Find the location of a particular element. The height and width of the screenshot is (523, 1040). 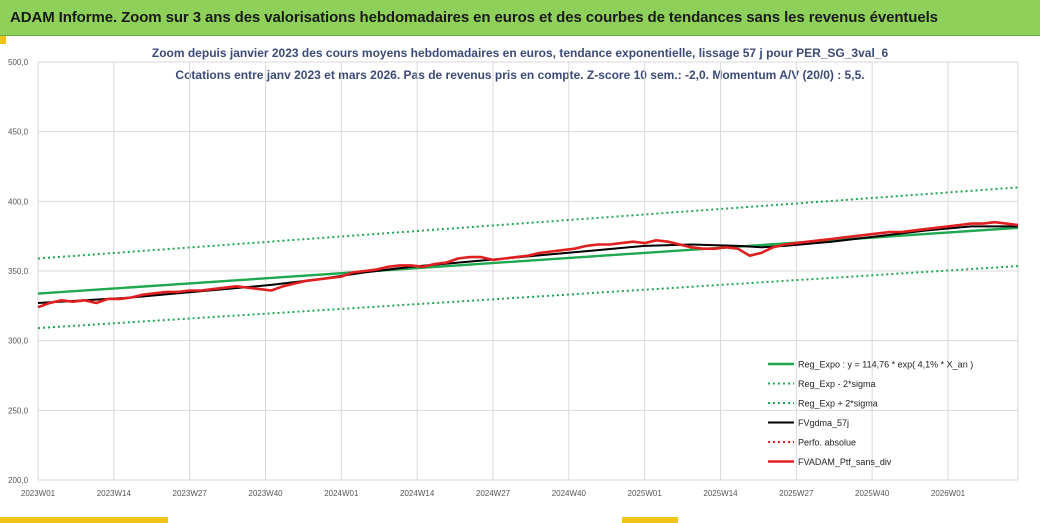

x-tick-label: 2023W01 is located at coordinates (38, 493).